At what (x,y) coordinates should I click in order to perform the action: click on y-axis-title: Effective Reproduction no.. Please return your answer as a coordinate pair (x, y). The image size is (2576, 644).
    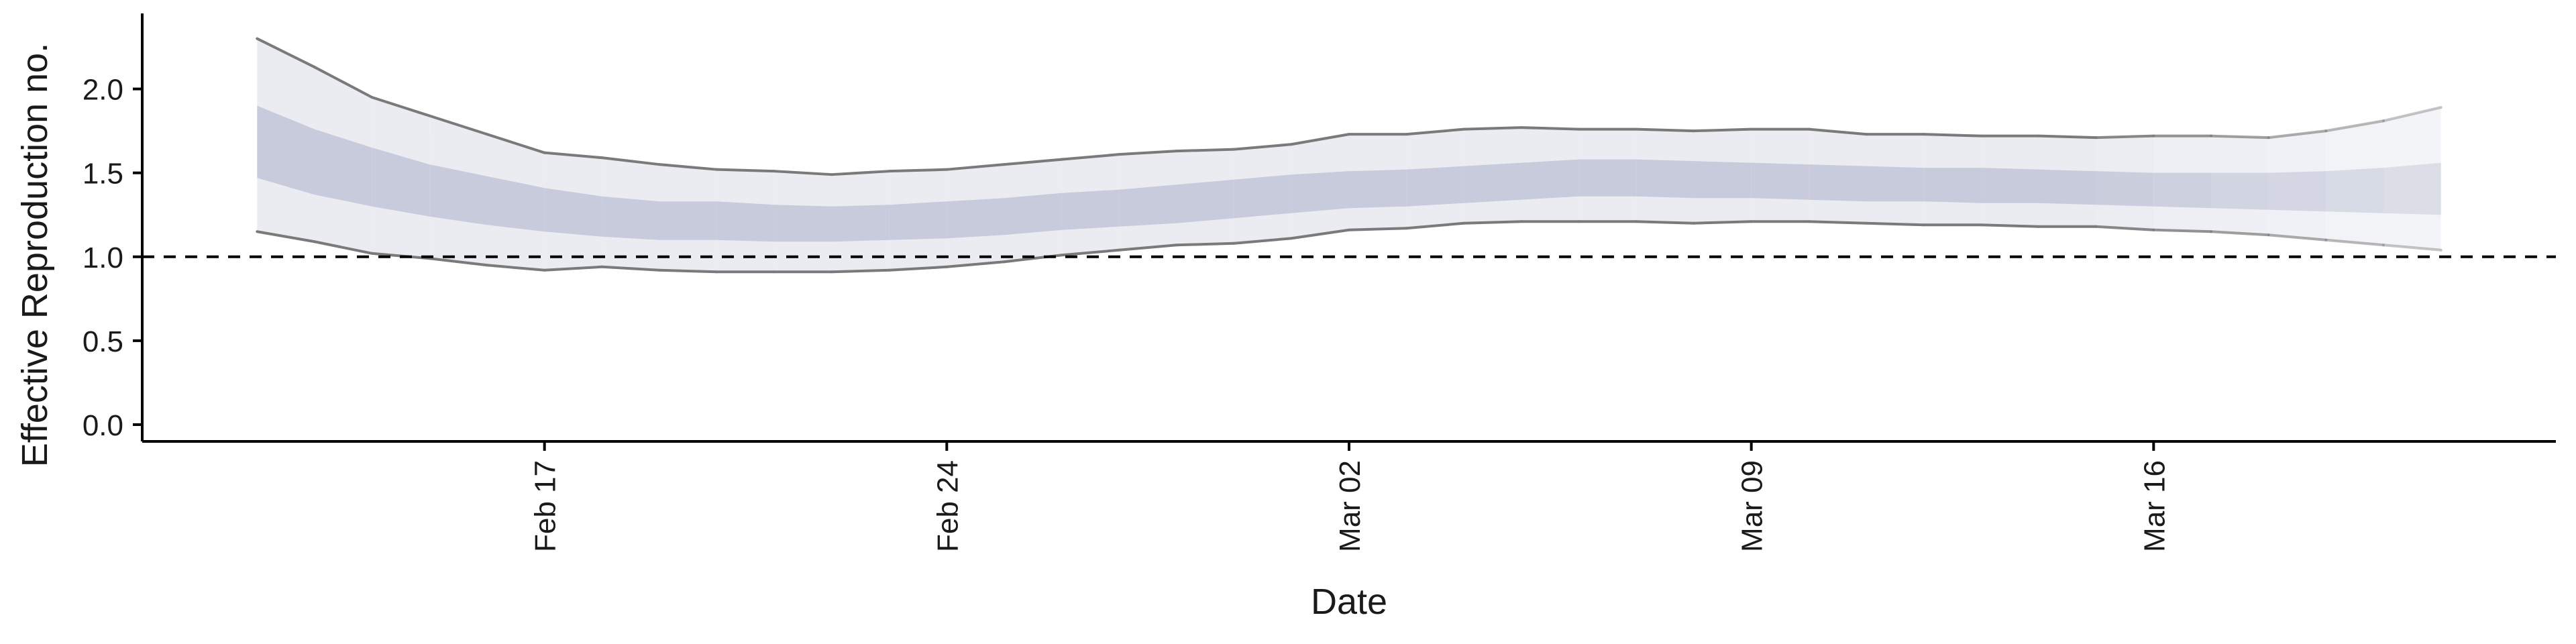
    Looking at the image, I should click on (35, 255).